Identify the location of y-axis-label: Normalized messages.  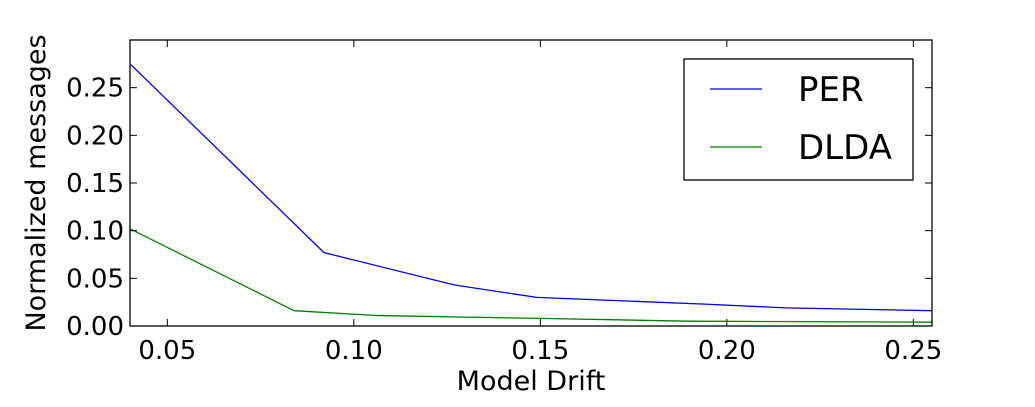
(36, 182).